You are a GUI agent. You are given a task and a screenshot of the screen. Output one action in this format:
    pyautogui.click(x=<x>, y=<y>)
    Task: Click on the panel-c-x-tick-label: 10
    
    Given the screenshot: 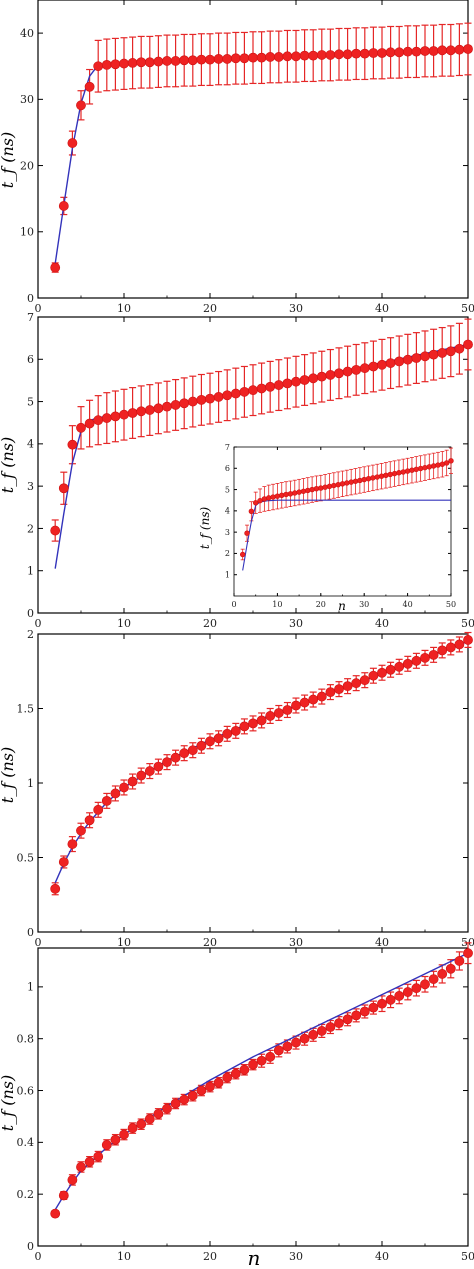 What is the action you would take?
    pyautogui.click(x=124, y=942)
    